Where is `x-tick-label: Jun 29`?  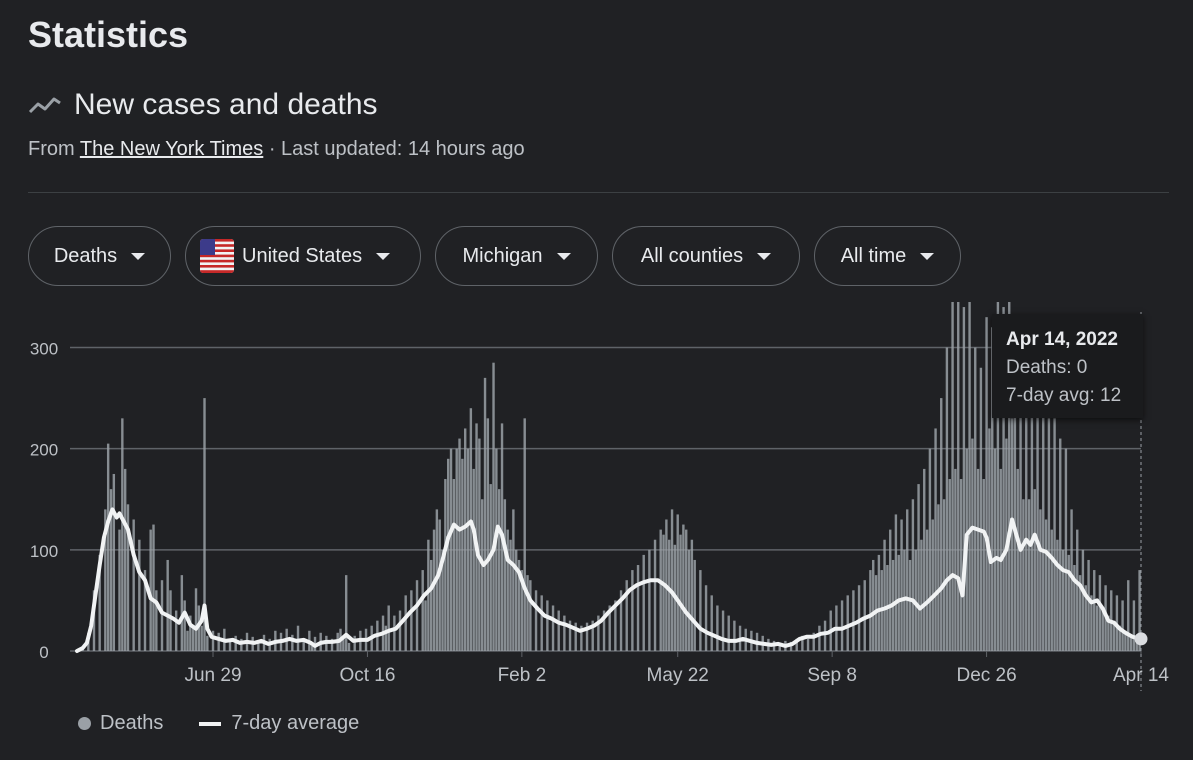 x-tick-label: Jun 29 is located at coordinates (212, 675).